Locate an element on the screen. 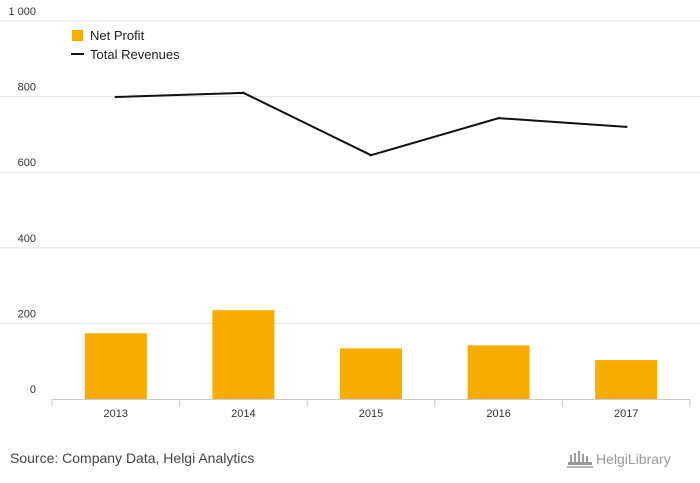 The image size is (700, 483). x-tick-label: 2017 is located at coordinates (626, 414).